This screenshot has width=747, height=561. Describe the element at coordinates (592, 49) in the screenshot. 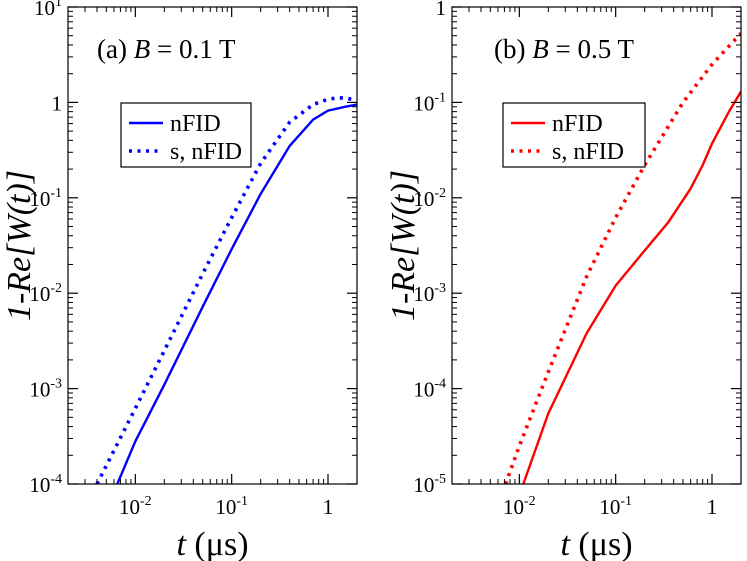

I see `panel-value: = 0.5 T` at that location.